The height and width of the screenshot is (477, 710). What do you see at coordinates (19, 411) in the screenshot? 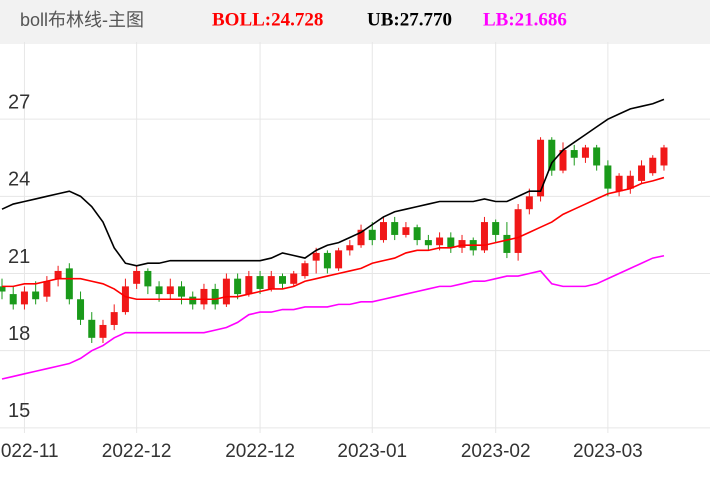
I see `y-tick-label: 15` at bounding box center [19, 411].